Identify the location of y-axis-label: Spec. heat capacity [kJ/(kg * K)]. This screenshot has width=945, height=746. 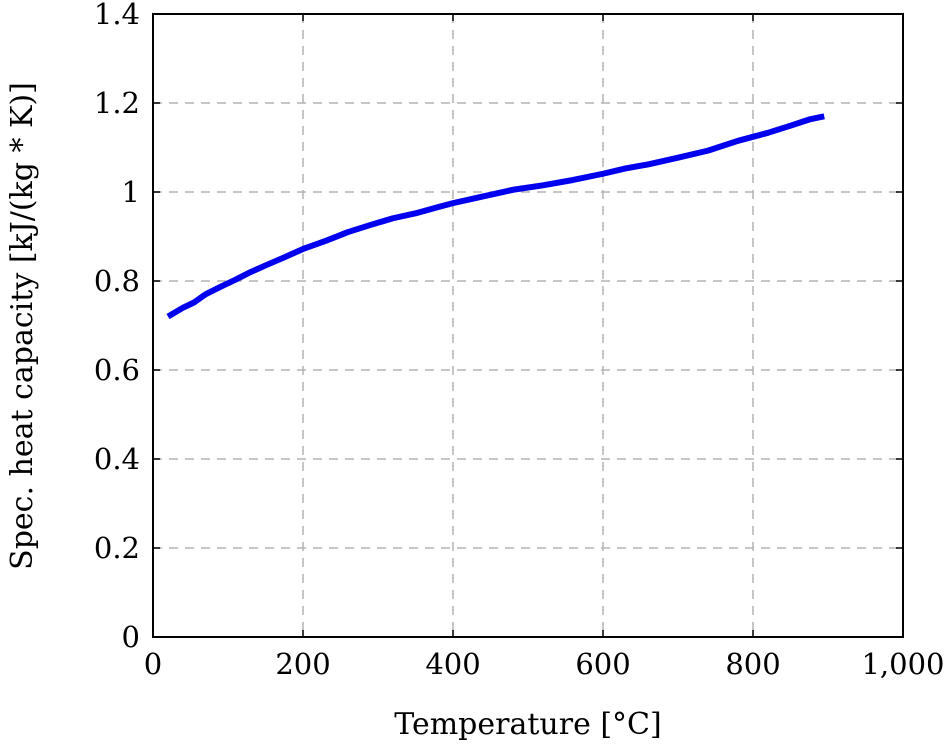
(22, 326).